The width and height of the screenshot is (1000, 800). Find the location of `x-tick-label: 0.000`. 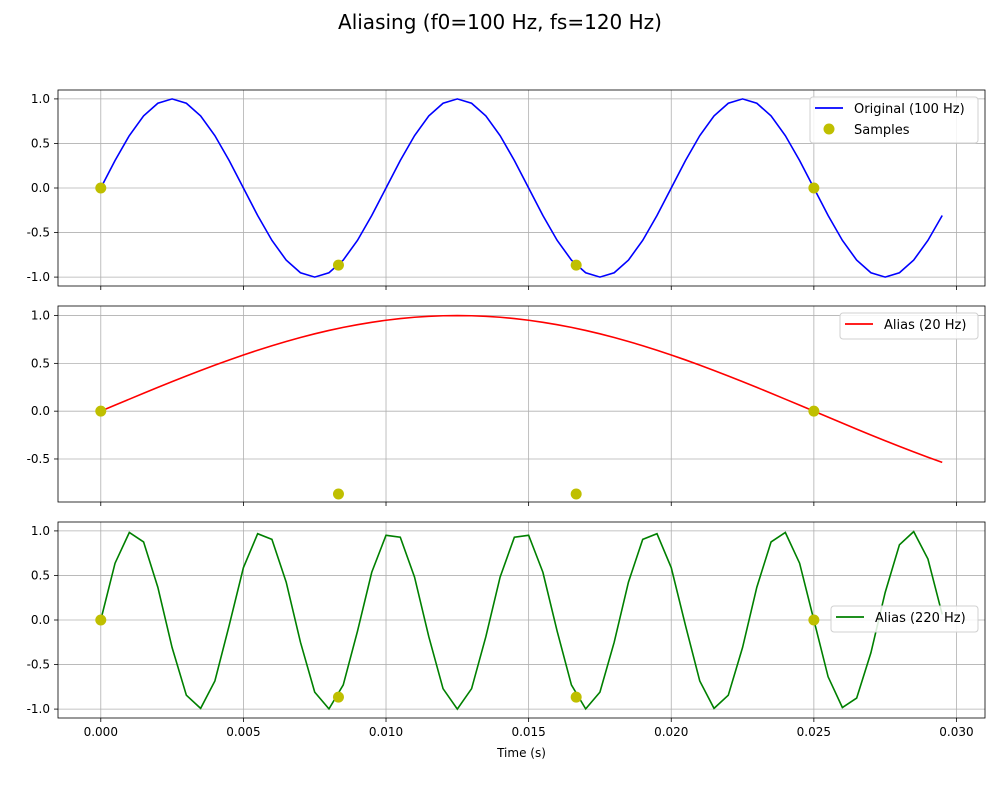

x-tick-label: 0.000 is located at coordinates (101, 732).